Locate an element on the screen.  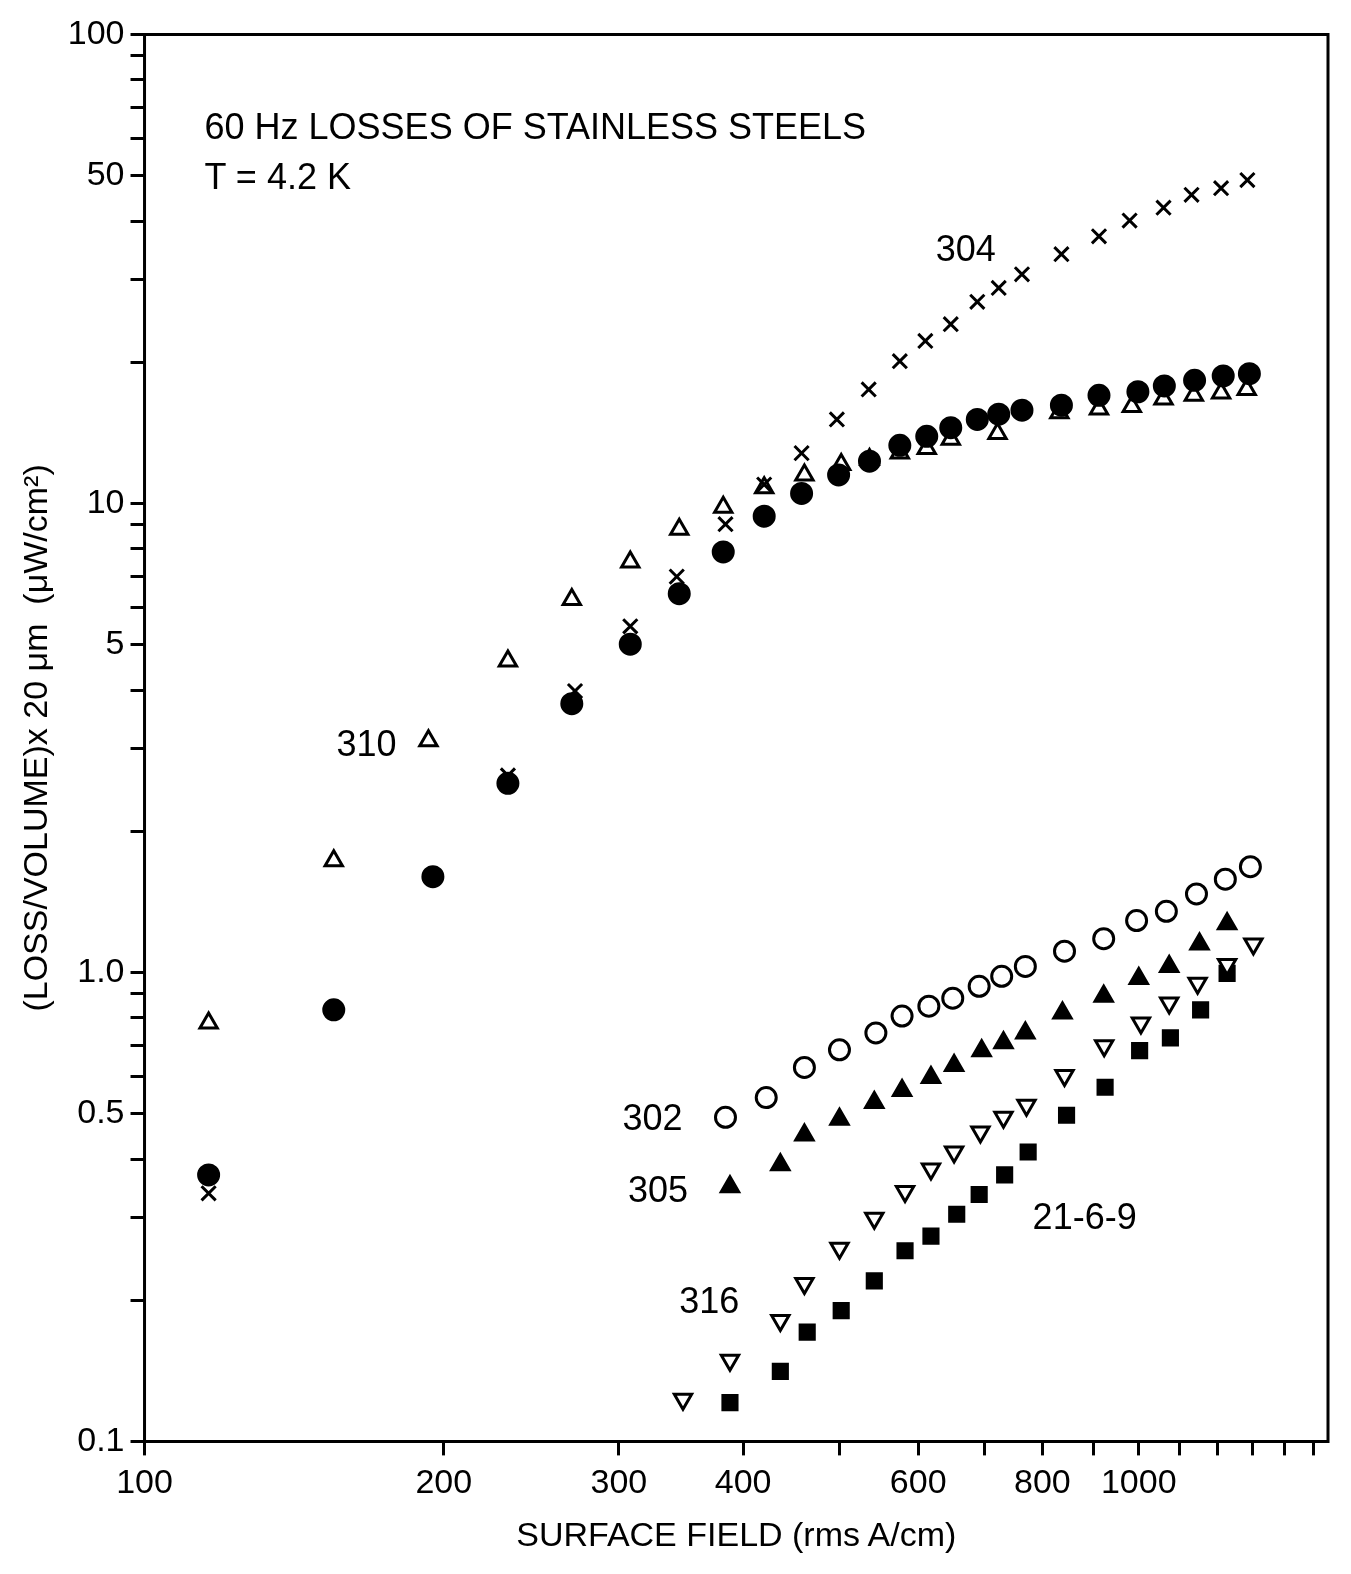
series-label: 310 is located at coordinates (366, 743).